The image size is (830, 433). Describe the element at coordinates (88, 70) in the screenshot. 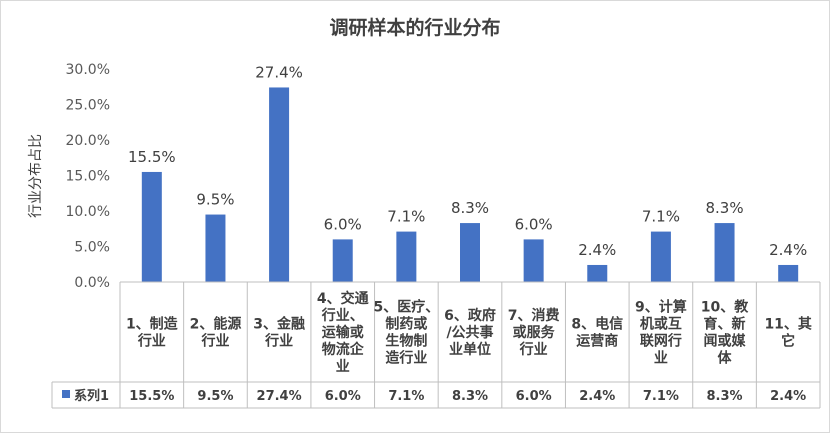

I see `y-tick-label: 30.0%` at that location.